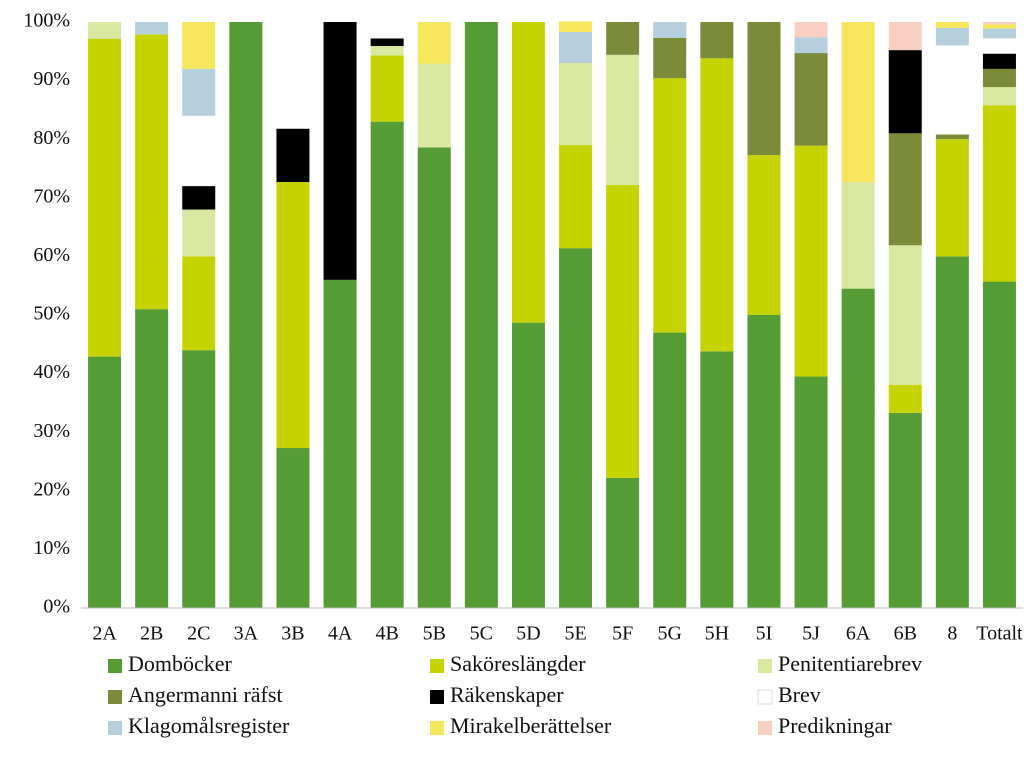  What do you see at coordinates (51, 314) in the screenshot?
I see `y-tick-label: 50%` at bounding box center [51, 314].